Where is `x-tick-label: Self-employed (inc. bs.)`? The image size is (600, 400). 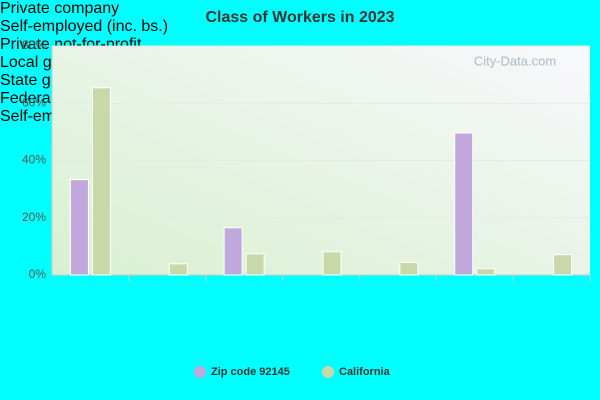
x-tick-label: Self-employed (inc. bs.) is located at coordinates (84, 26).